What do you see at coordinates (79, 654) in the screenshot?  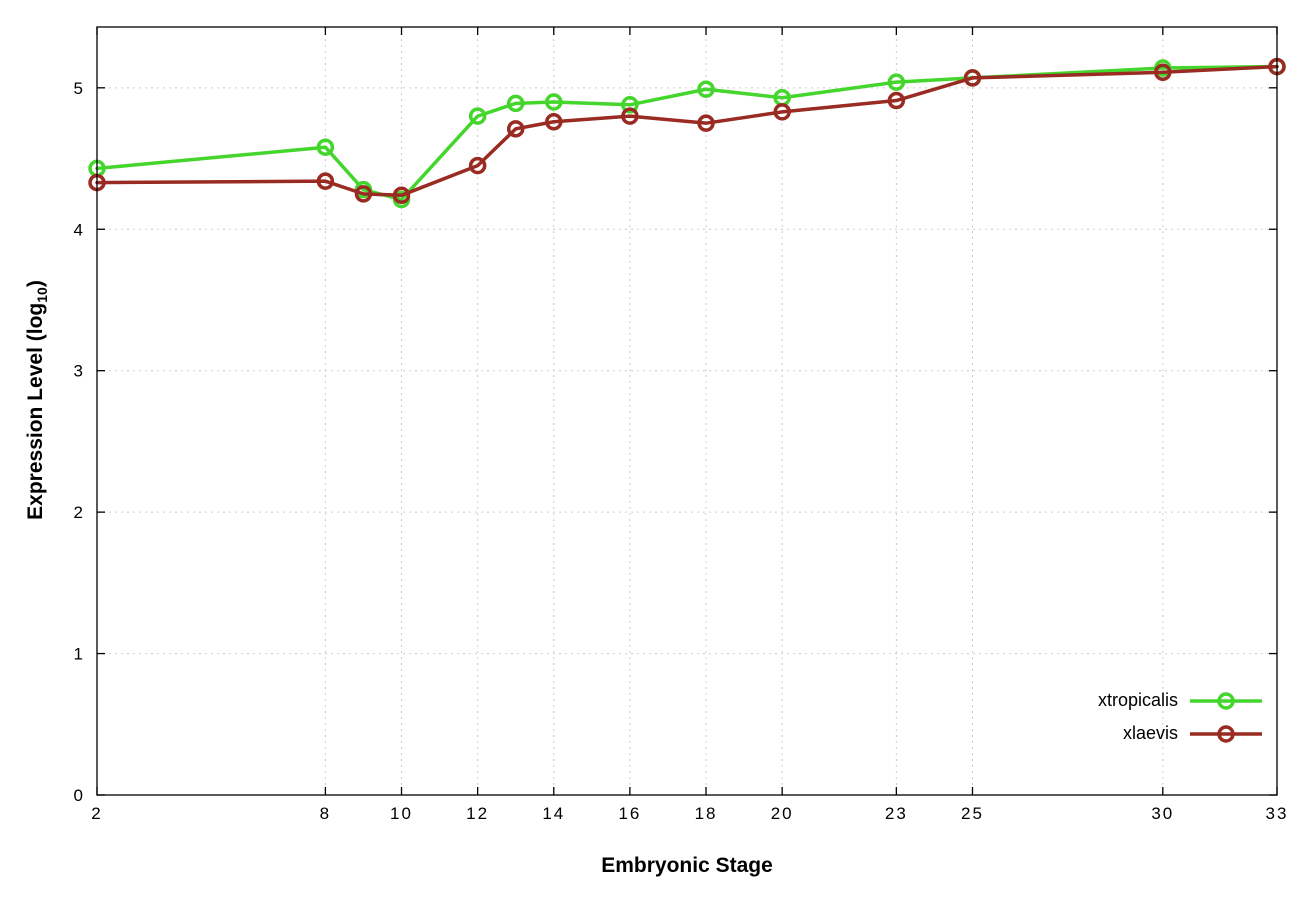 I see `y-tick-label: 1` at bounding box center [79, 654].